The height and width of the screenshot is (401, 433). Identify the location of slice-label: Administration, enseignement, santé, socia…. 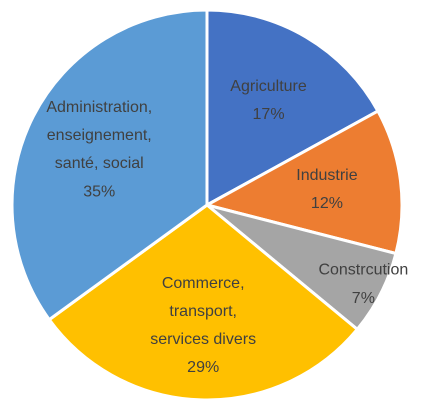
(99, 135).